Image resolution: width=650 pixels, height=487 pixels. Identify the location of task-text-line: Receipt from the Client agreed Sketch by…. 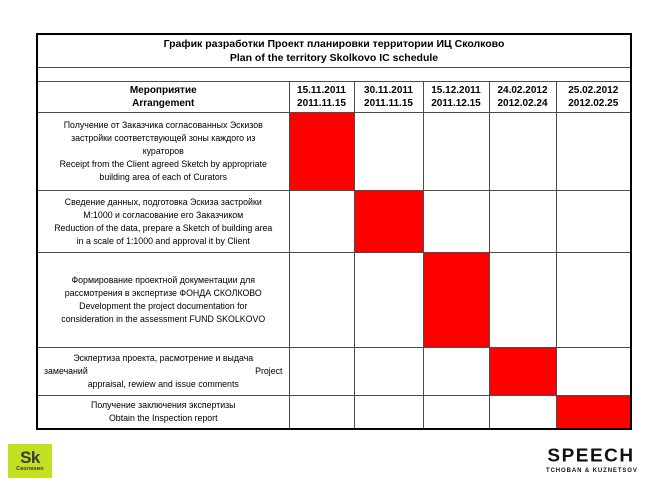
(163, 164).